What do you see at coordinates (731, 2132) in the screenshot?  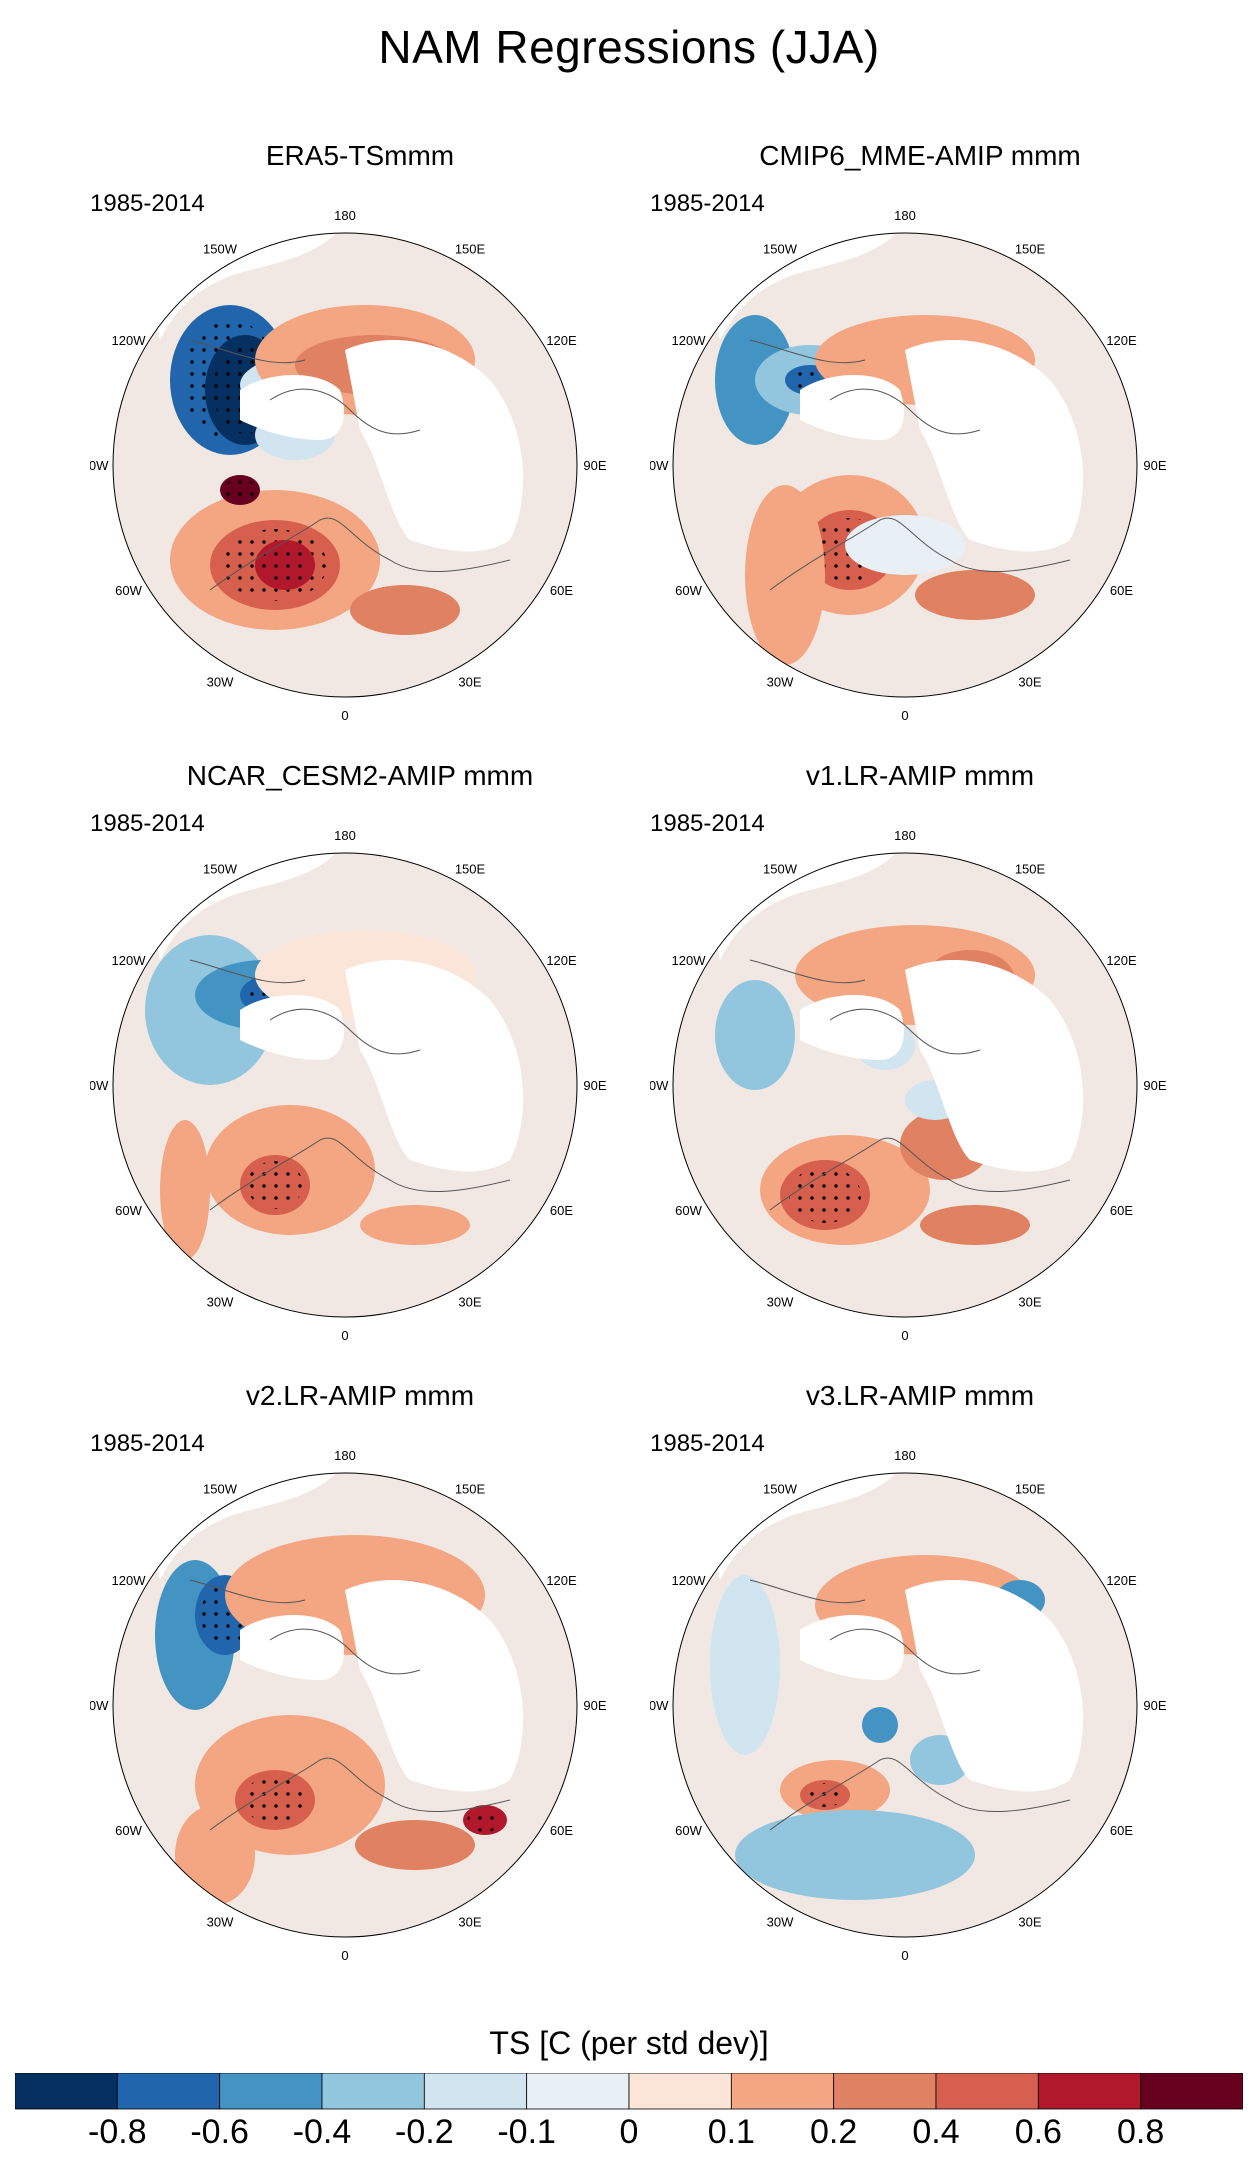 I see `colorbar-tick-label: 0.1` at bounding box center [731, 2132].